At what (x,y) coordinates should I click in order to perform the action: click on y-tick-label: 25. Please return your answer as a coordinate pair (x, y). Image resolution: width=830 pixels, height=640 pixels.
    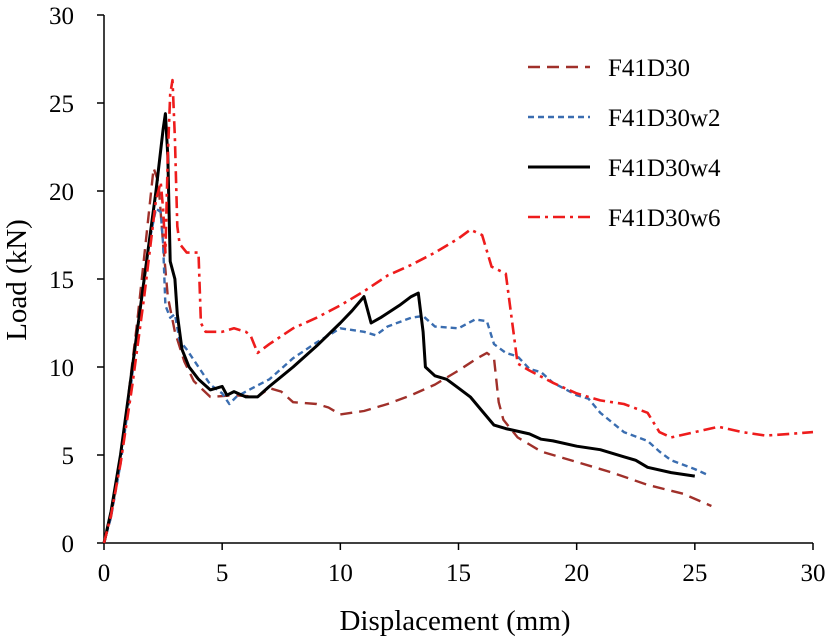
    Looking at the image, I should click on (61, 104).